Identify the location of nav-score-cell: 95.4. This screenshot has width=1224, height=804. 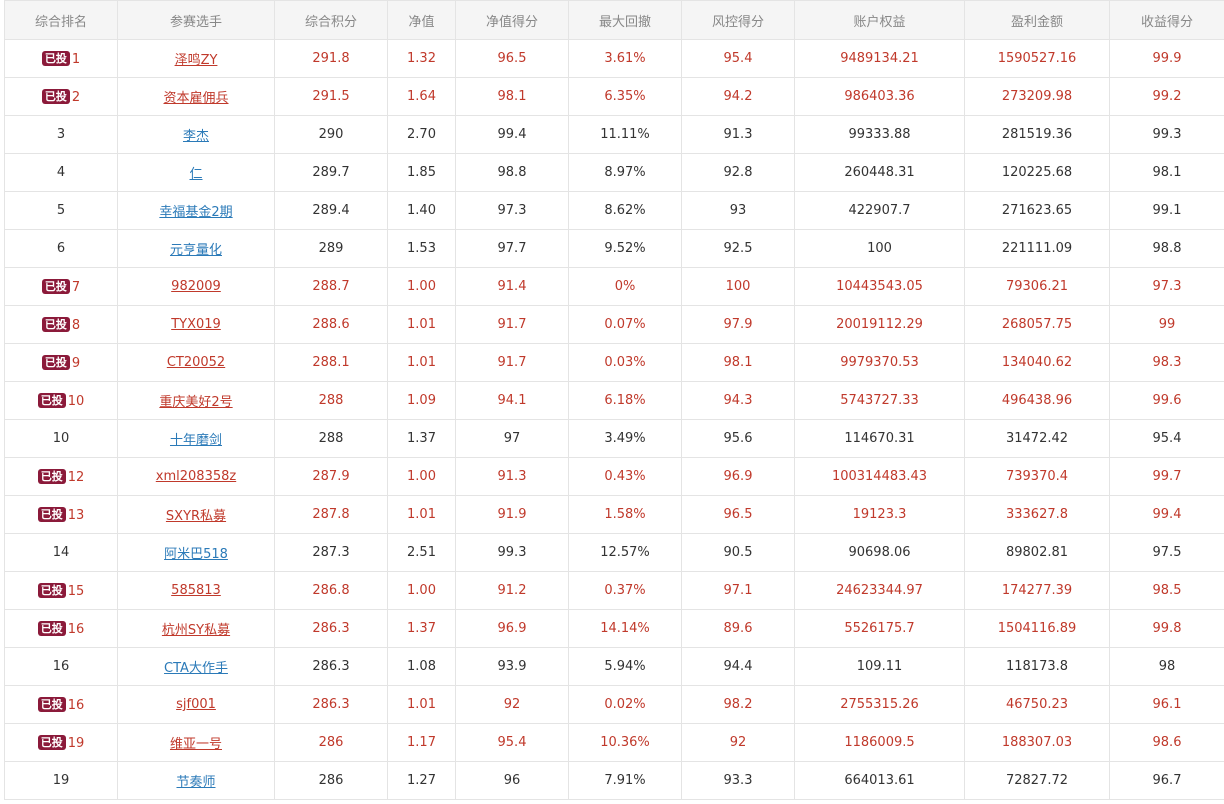
(512, 742).